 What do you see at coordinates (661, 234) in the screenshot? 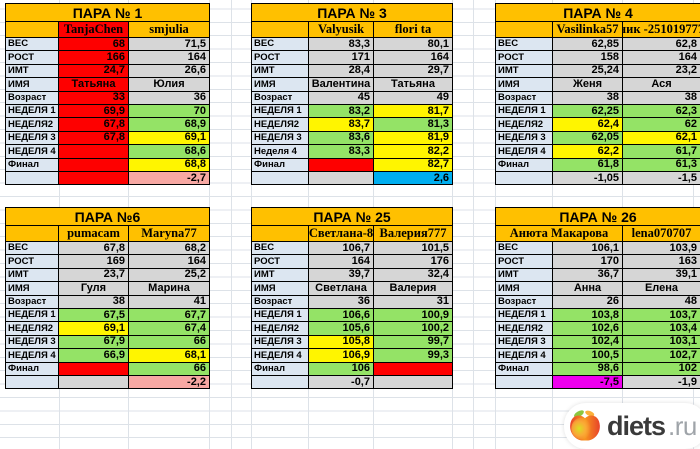
I see `participant-nickname: lena070707` at bounding box center [661, 234].